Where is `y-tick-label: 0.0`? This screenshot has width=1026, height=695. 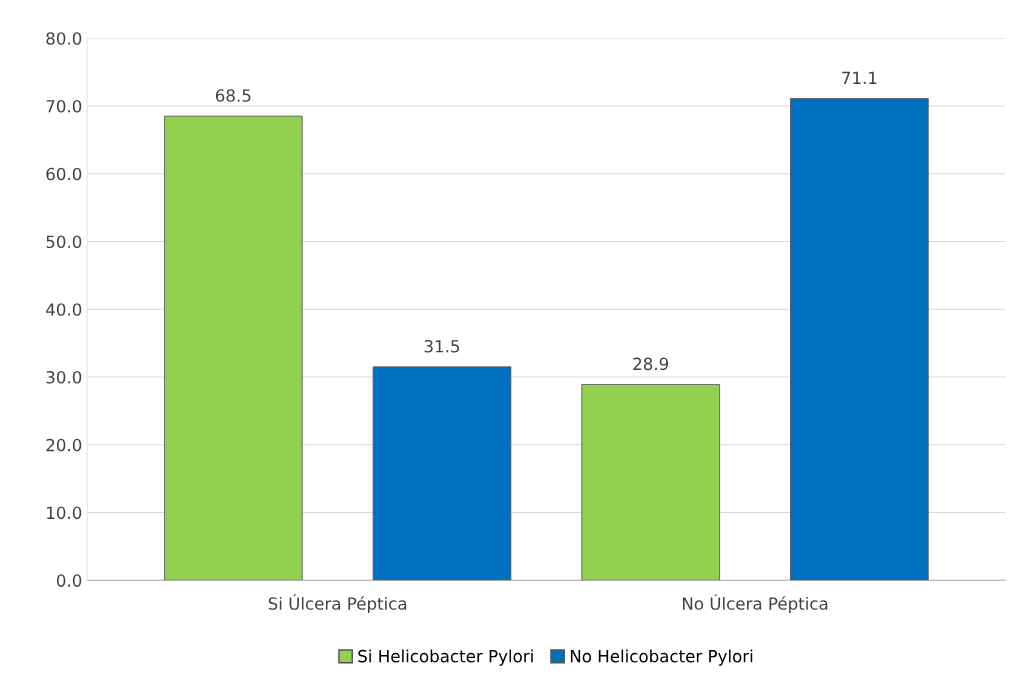
y-tick-label: 0.0 is located at coordinates (69, 580).